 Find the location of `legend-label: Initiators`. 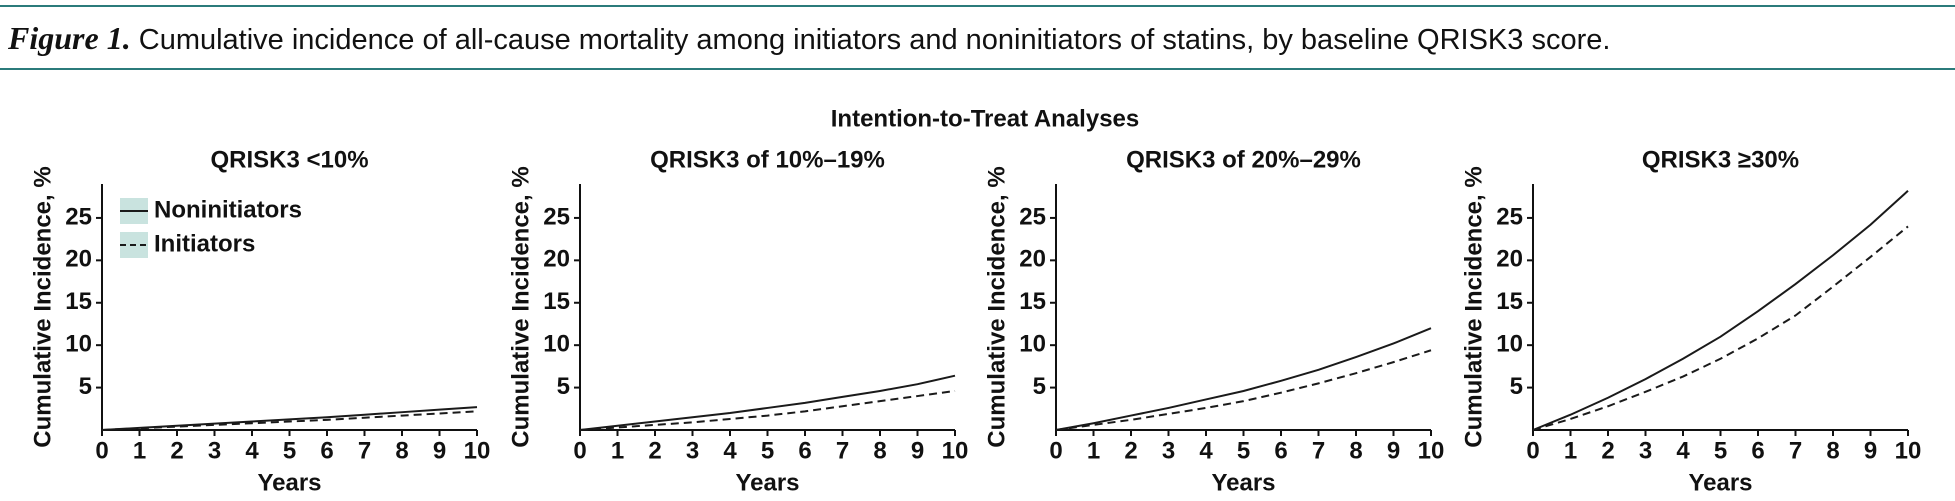

legend-label: Initiators is located at coordinates (204, 243).